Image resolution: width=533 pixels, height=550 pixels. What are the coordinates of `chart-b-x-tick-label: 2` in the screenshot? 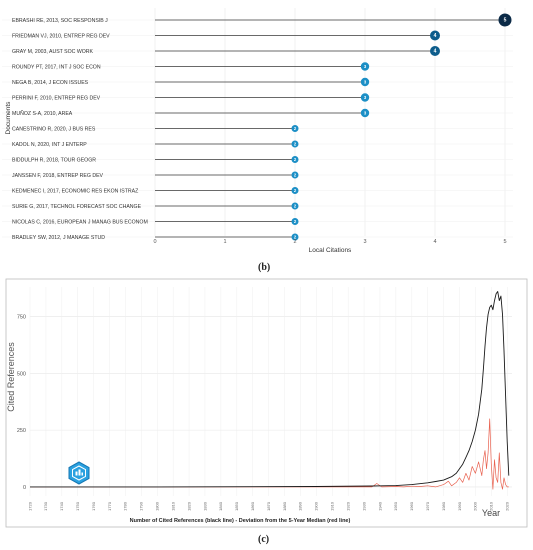 It's located at (294, 242).